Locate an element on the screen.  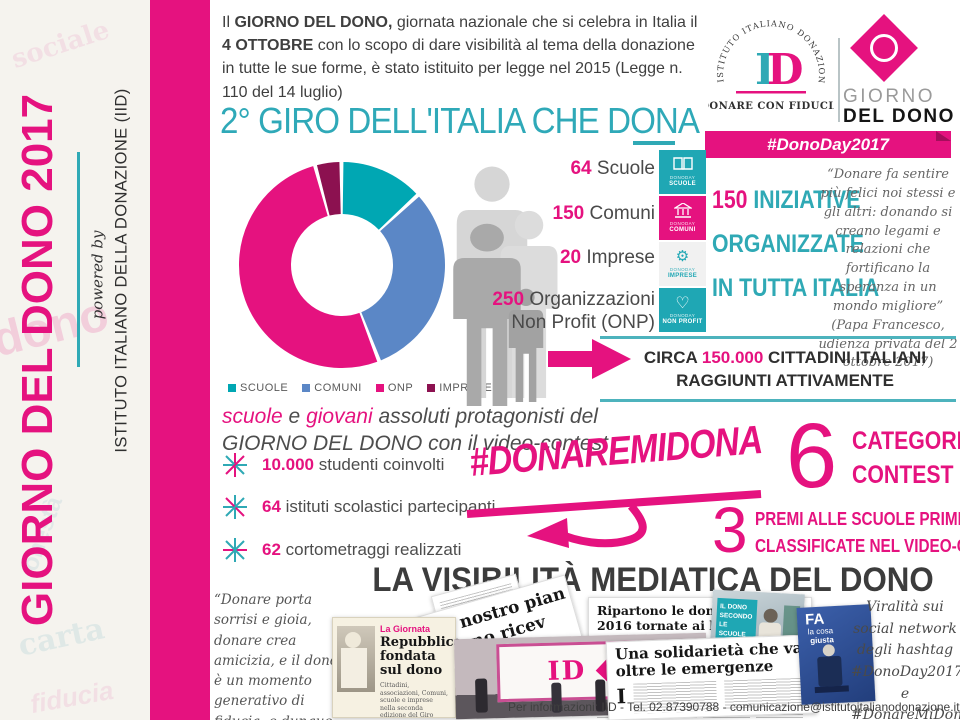
chart-legend: SCUOLE COMUNI ONP IMPRESE is located at coordinates (360, 388).